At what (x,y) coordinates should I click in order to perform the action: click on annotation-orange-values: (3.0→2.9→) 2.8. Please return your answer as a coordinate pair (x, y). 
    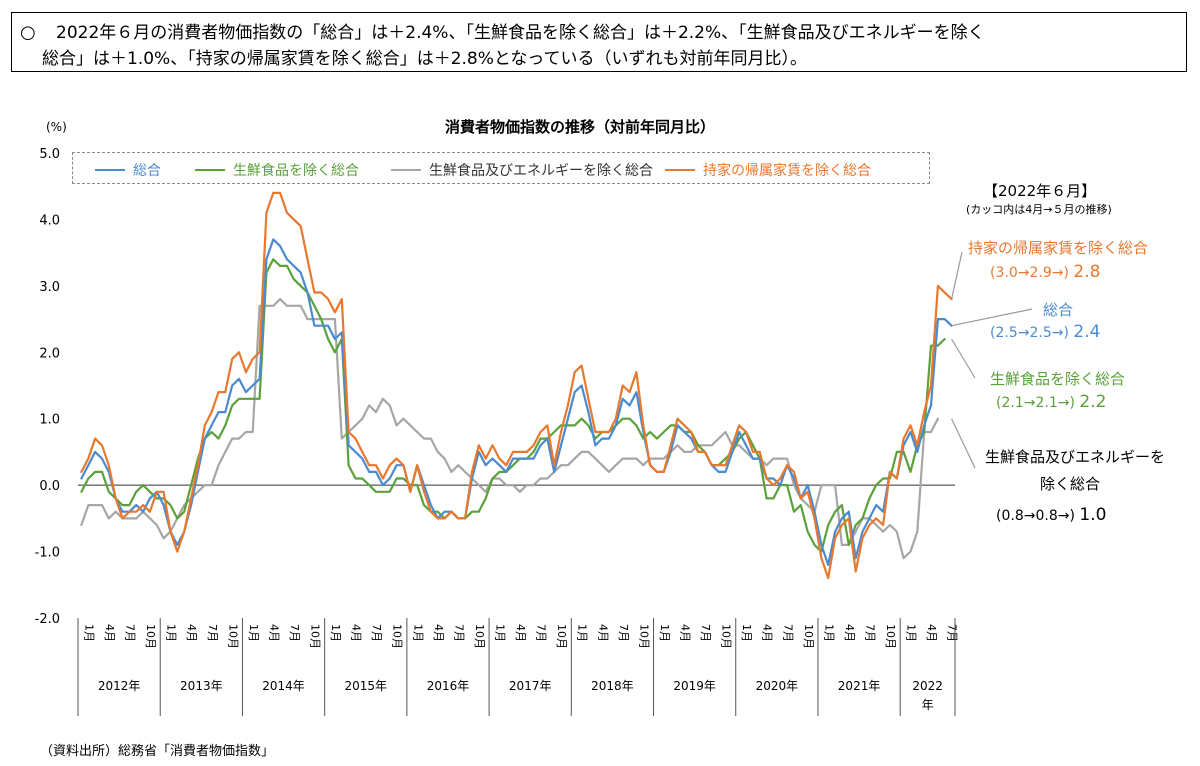
    Looking at the image, I should click on (1045, 272).